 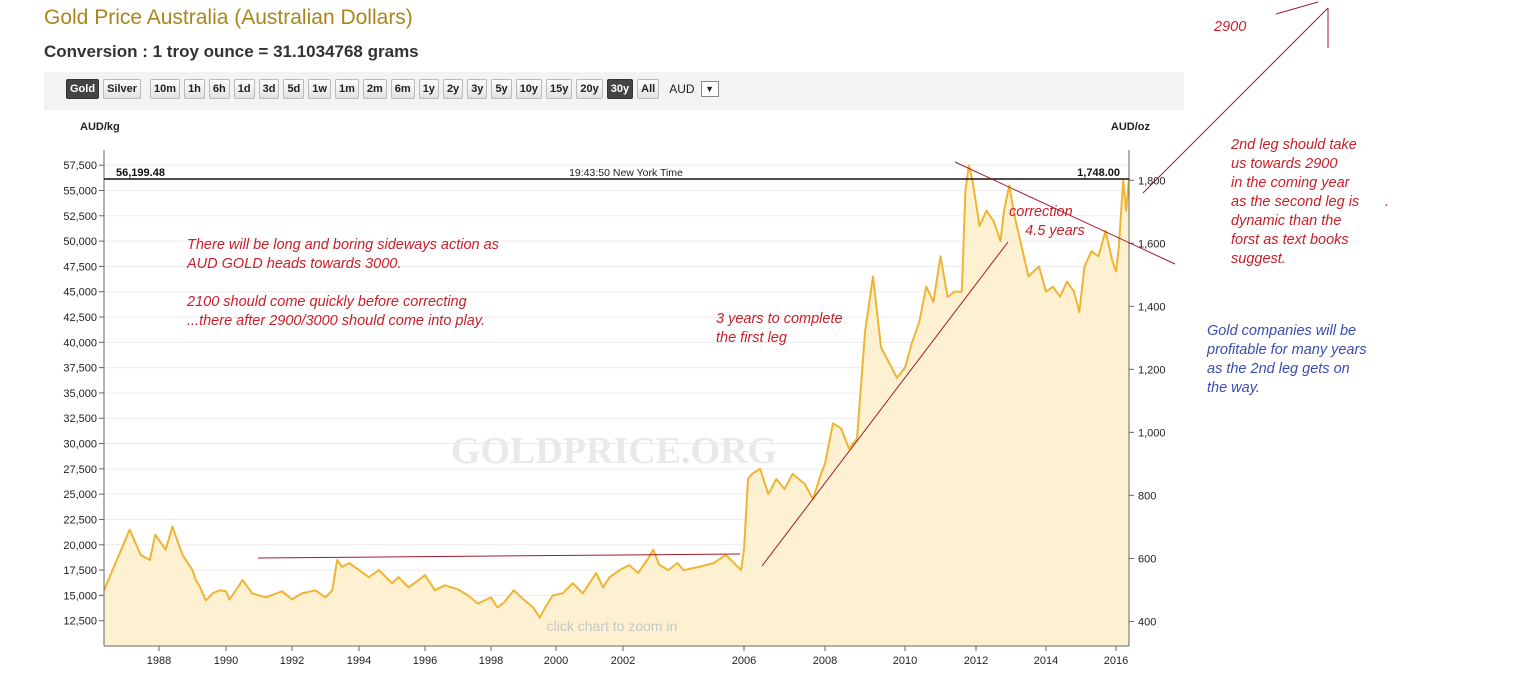 What do you see at coordinates (80, 520) in the screenshot?
I see `y-tick-label: 22,500` at bounding box center [80, 520].